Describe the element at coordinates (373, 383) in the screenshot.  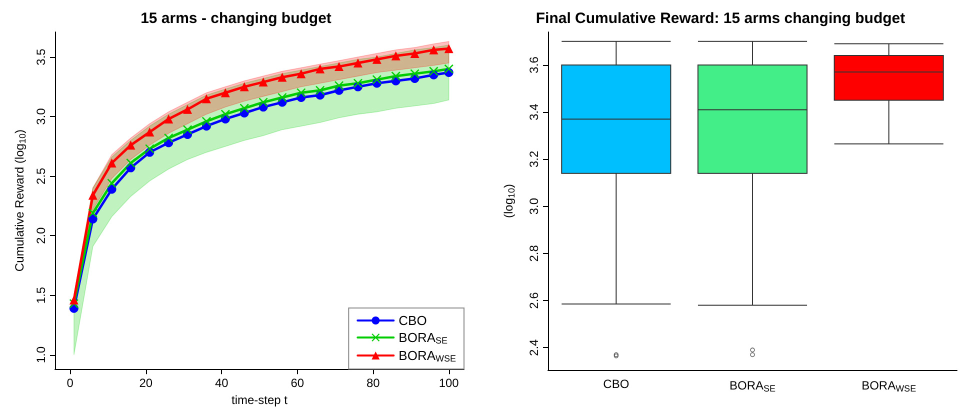
I see `x-tick-label: 80` at that location.